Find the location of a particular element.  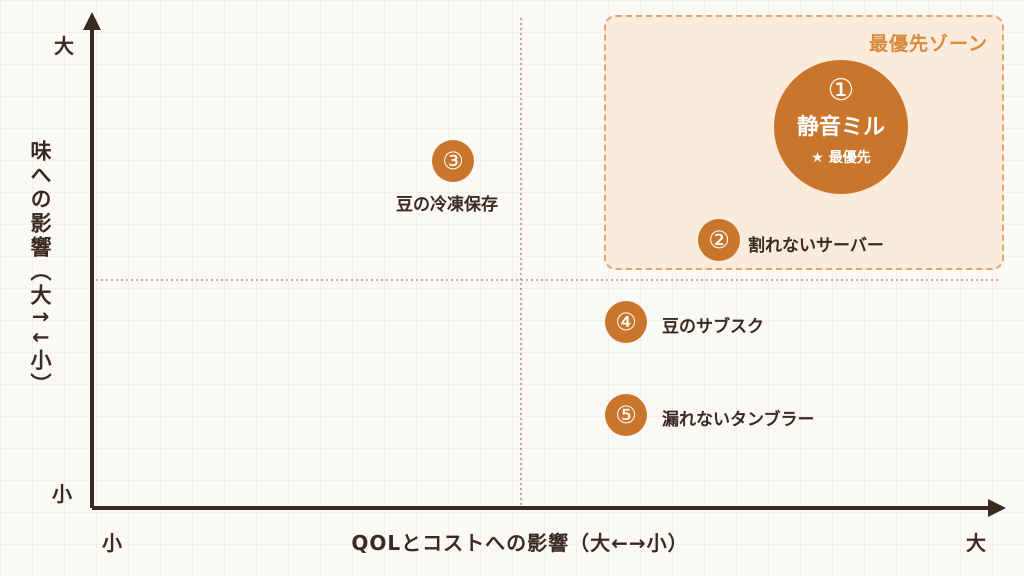

item-4-badge: ④ is located at coordinates (626, 322).